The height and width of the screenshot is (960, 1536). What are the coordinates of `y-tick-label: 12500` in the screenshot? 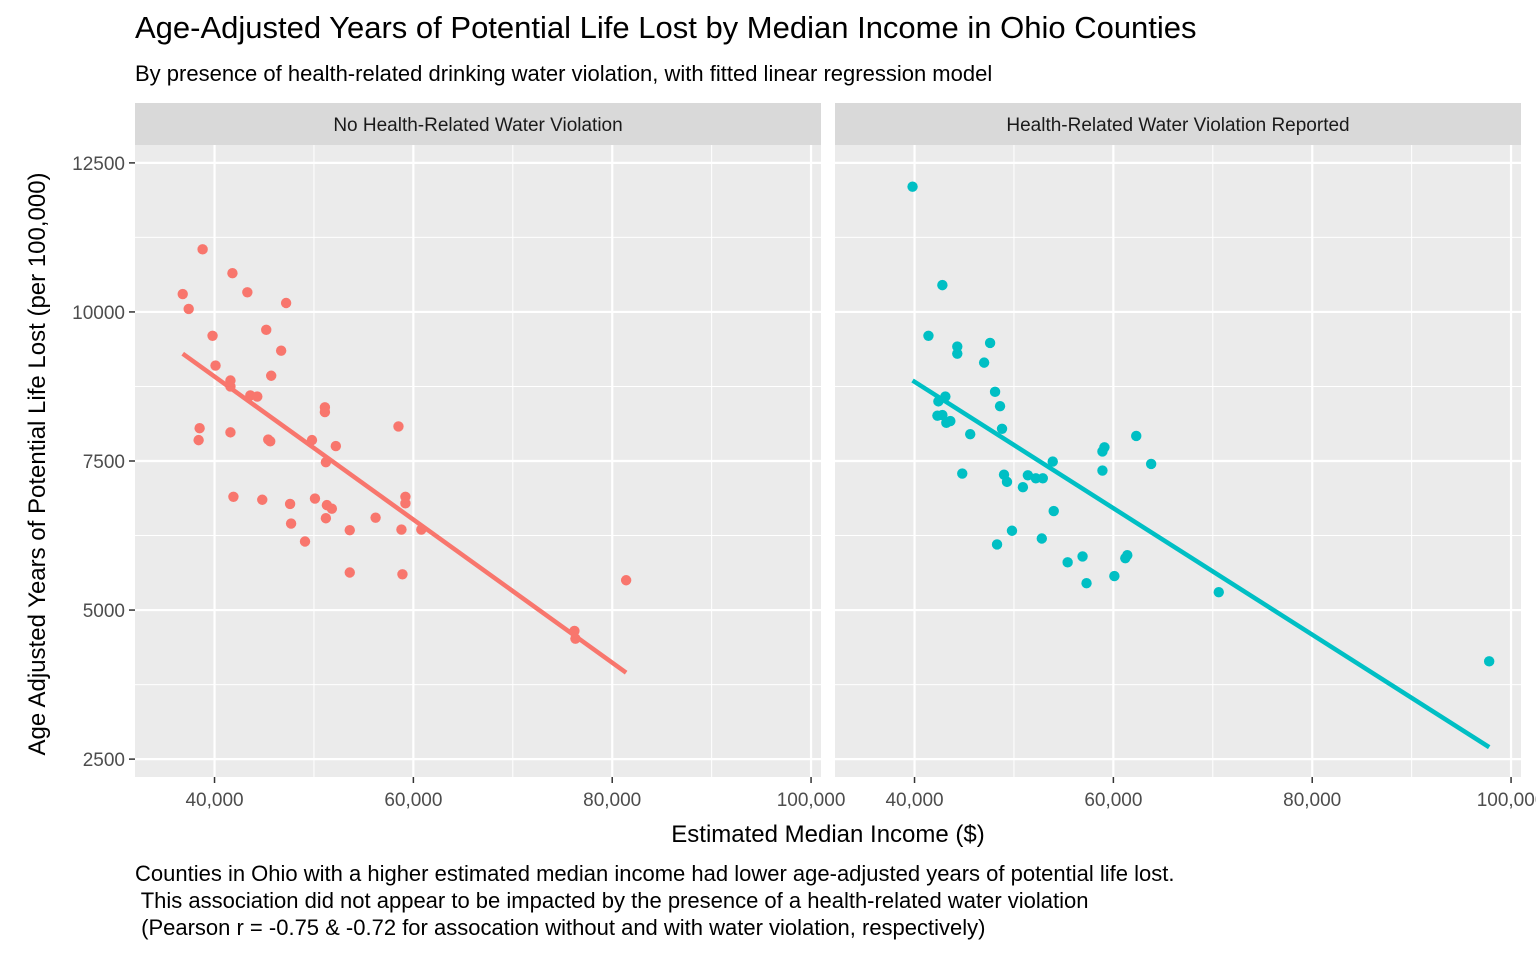 It's located at (98, 164).